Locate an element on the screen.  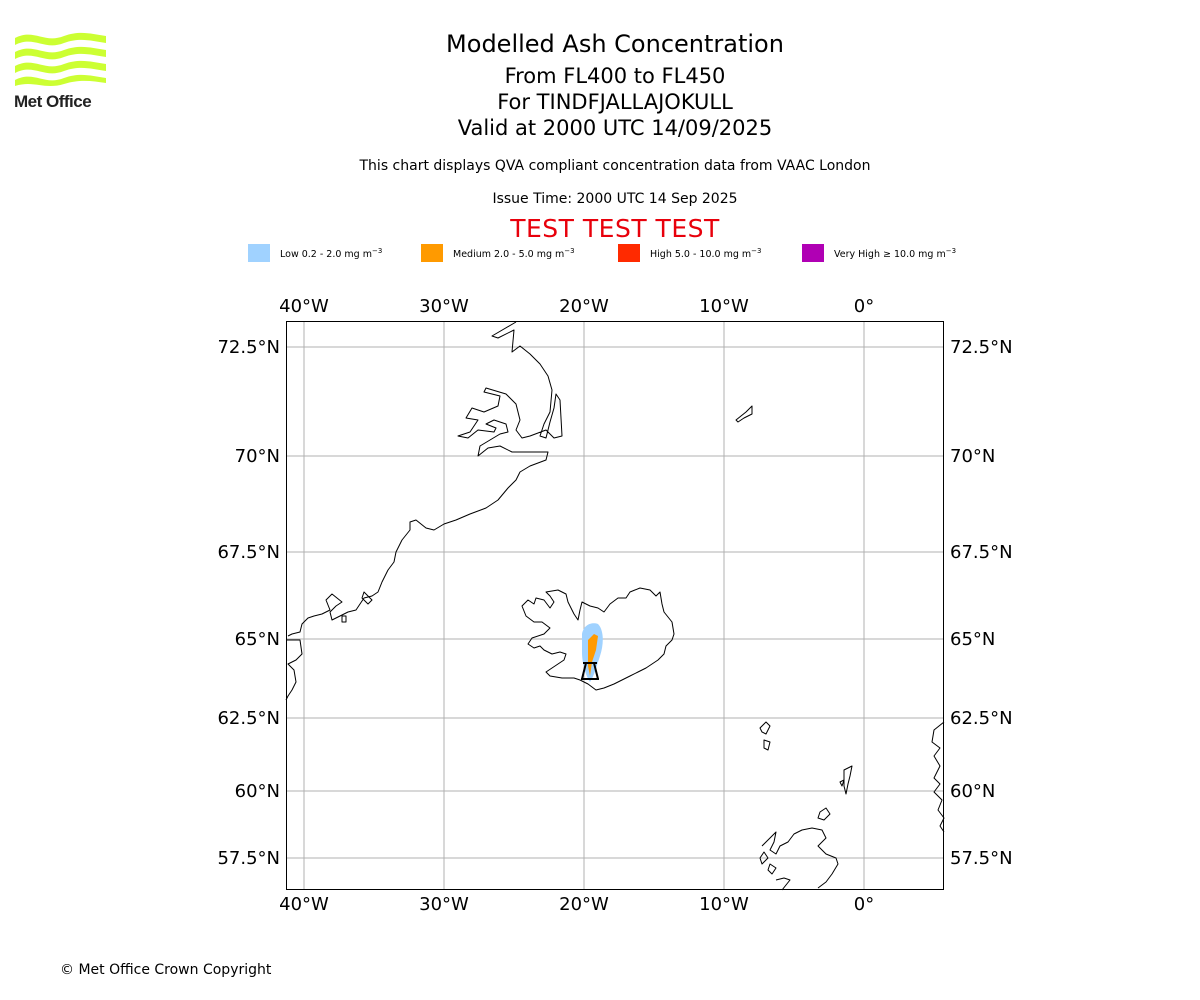
met-office-logo: Met Office is located at coordinates (61, 71).